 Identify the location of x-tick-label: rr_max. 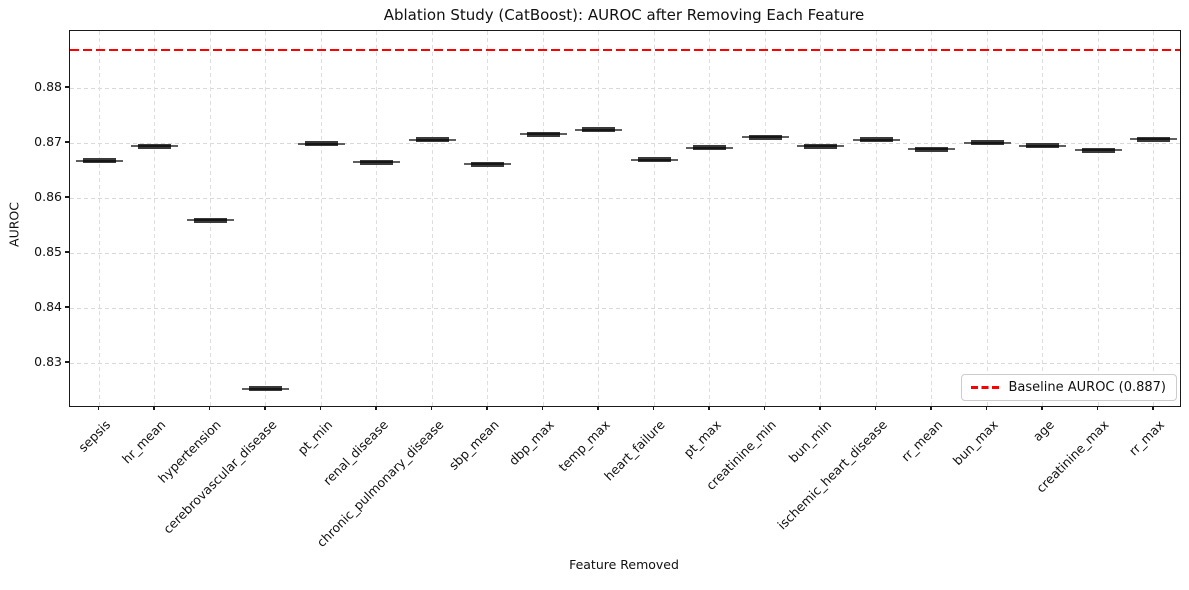
(1140, 436).